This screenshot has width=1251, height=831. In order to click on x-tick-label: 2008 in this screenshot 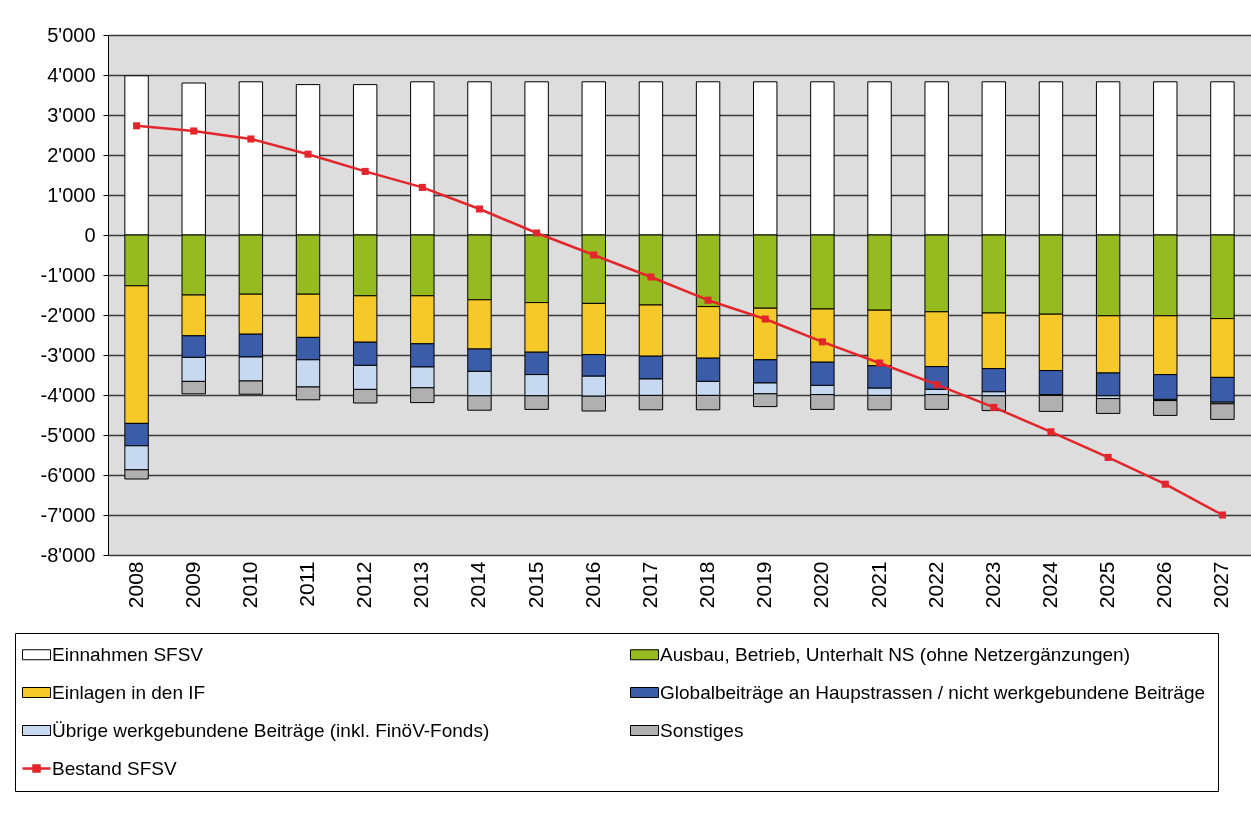, I will do `click(135, 585)`.